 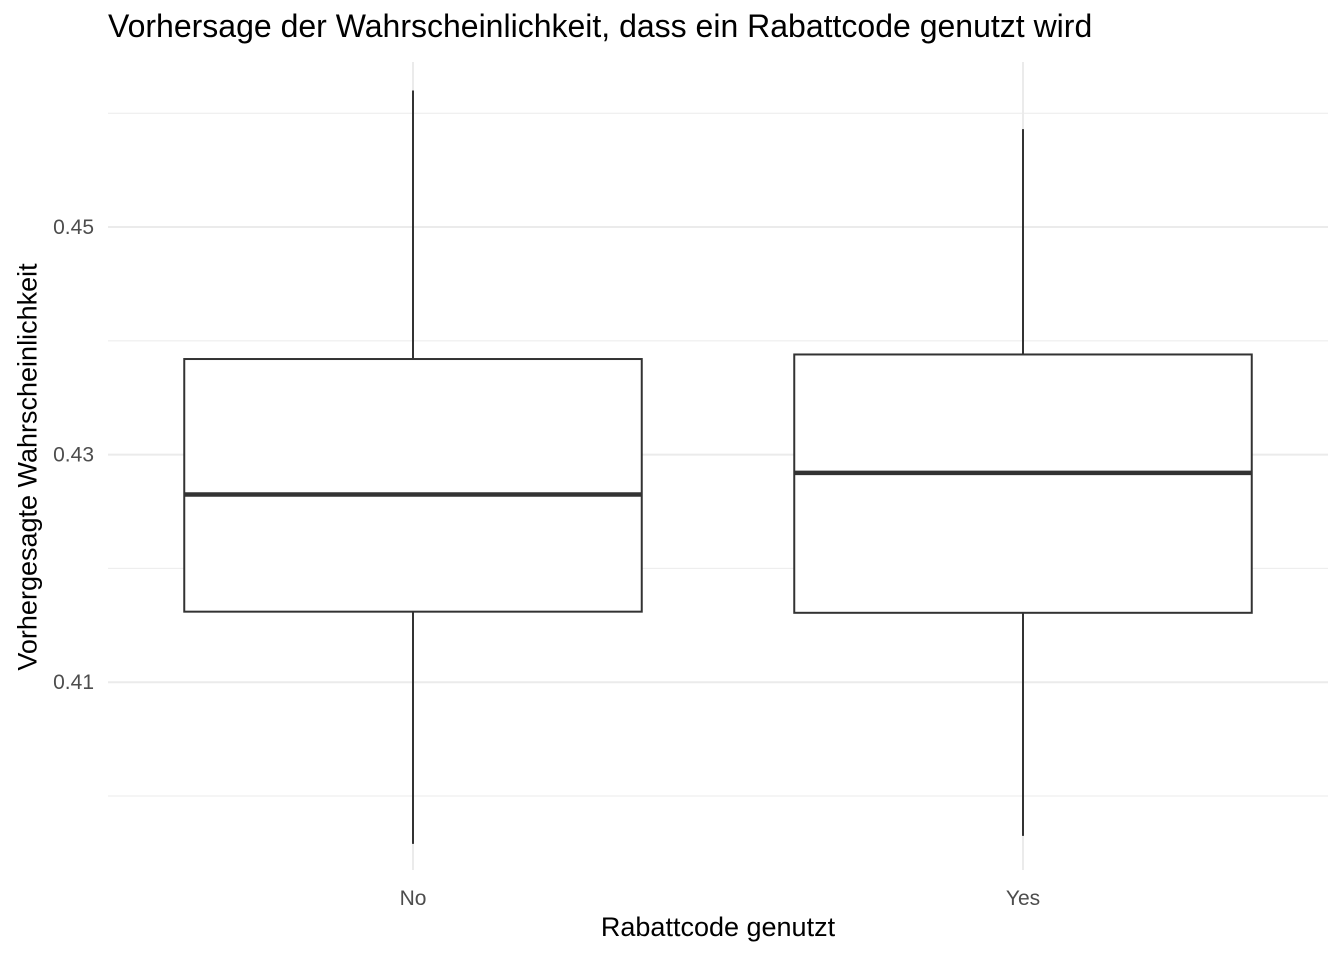 I want to click on y-axis-title: Vorhergesagte Wahrscheinlichkeit, so click(x=27, y=467).